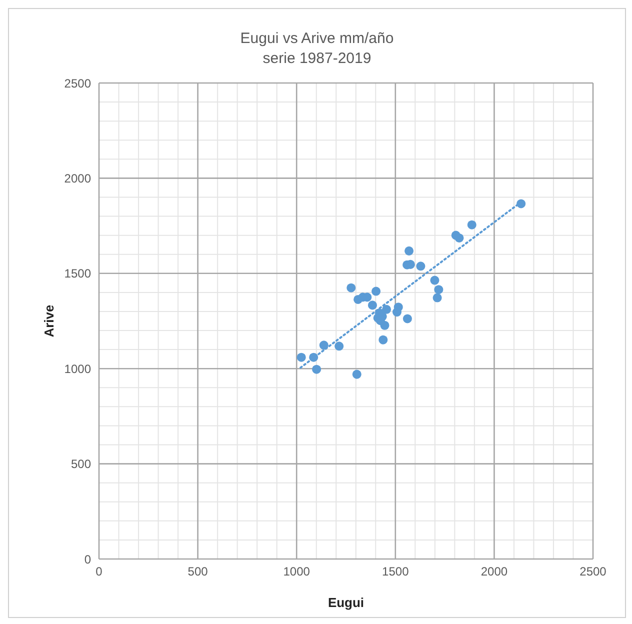  Describe the element at coordinates (346, 602) in the screenshot. I see `x-axis-title: Eugui` at that location.